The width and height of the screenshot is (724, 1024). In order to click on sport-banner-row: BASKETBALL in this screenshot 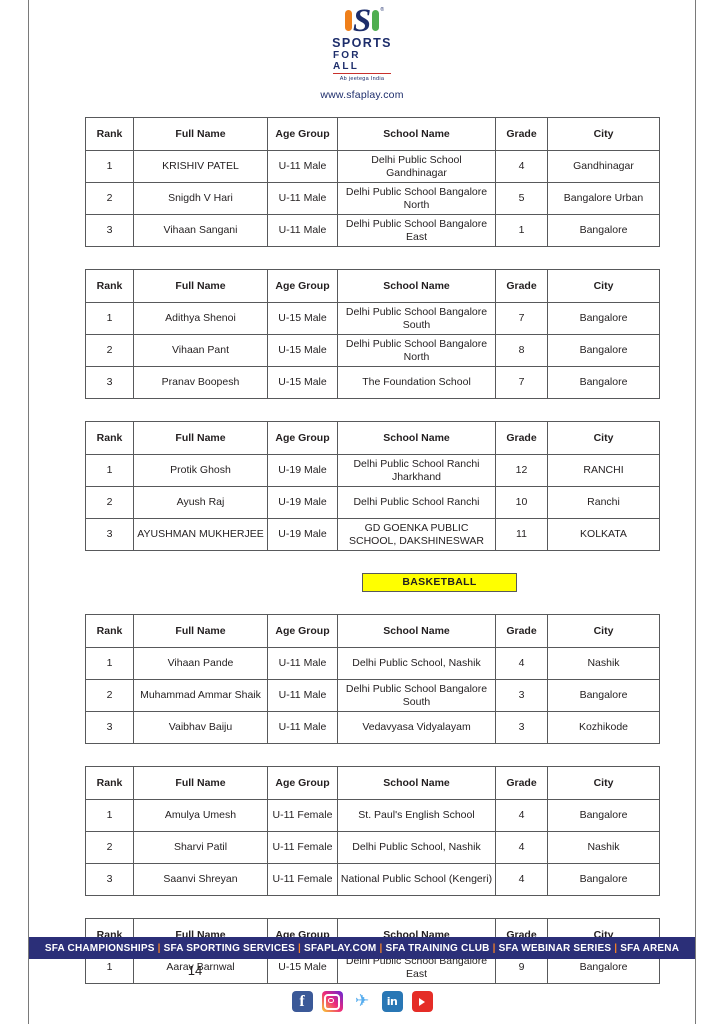, I will do `click(376, 582)`.